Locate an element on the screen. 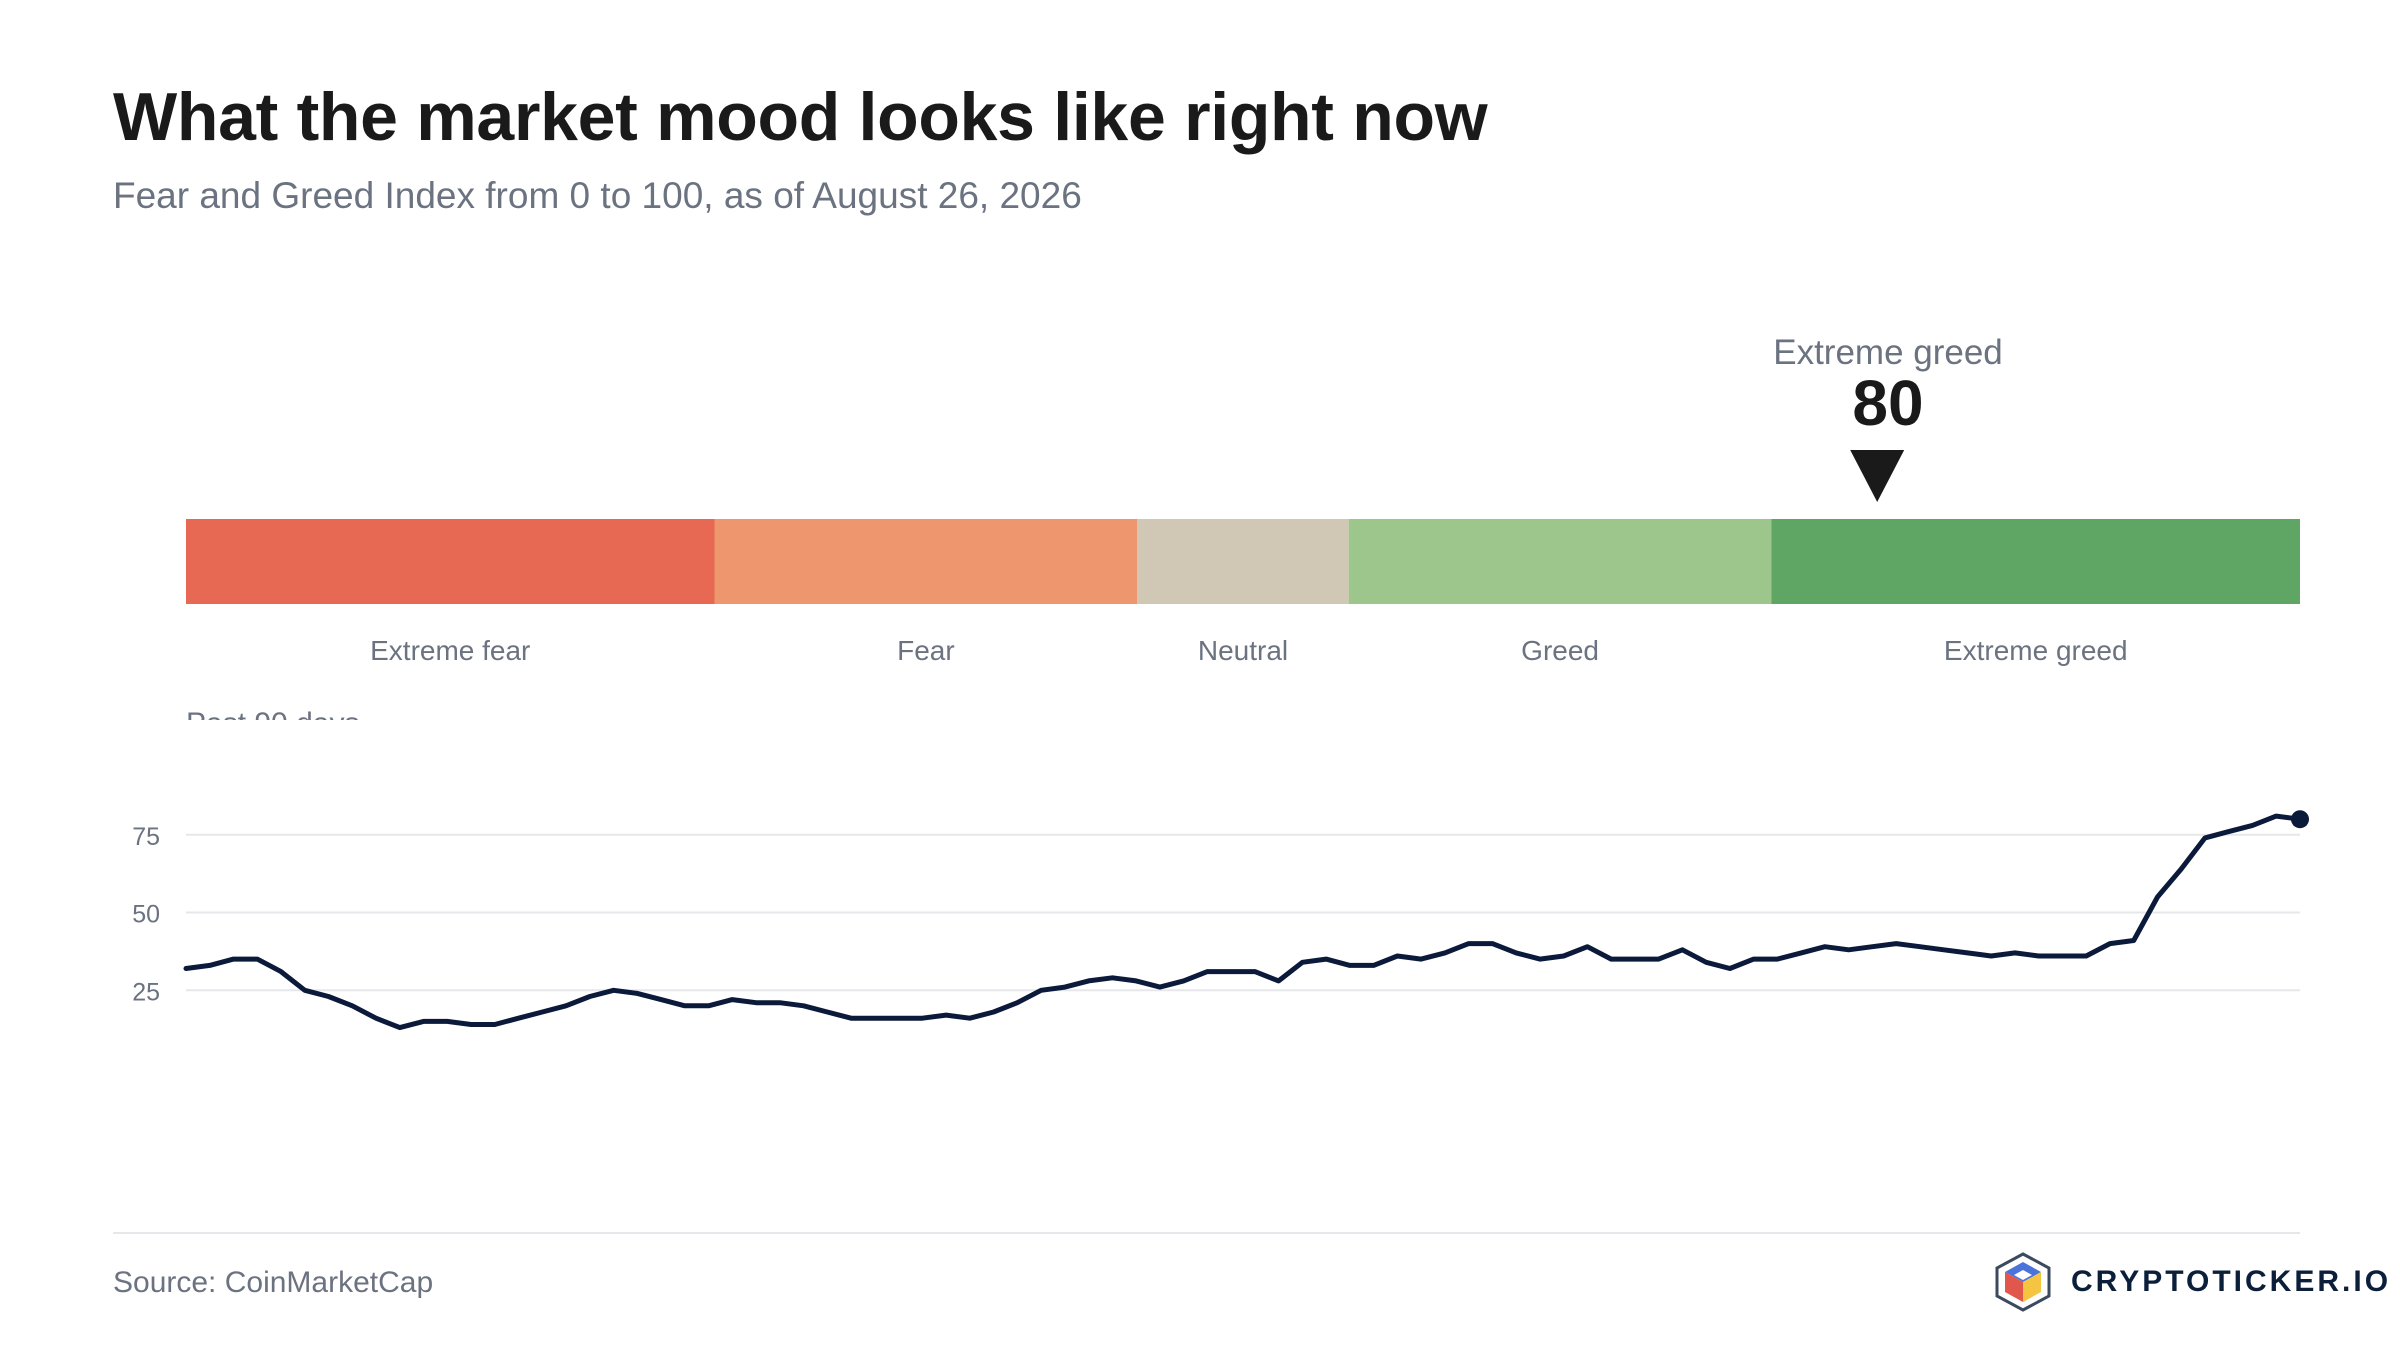  current-mood-label: Extreme greed is located at coordinates (1888, 352).